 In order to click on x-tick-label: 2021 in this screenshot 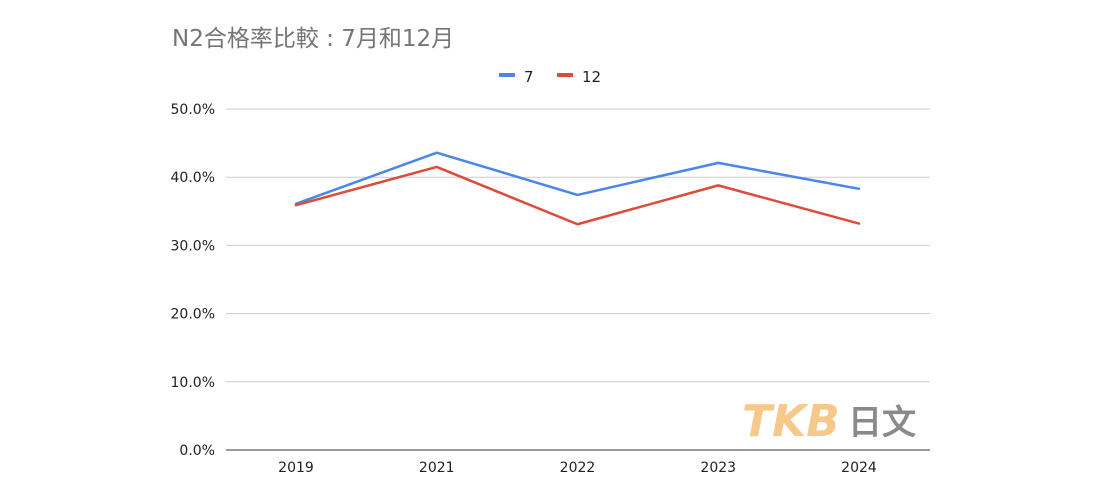, I will do `click(437, 468)`.